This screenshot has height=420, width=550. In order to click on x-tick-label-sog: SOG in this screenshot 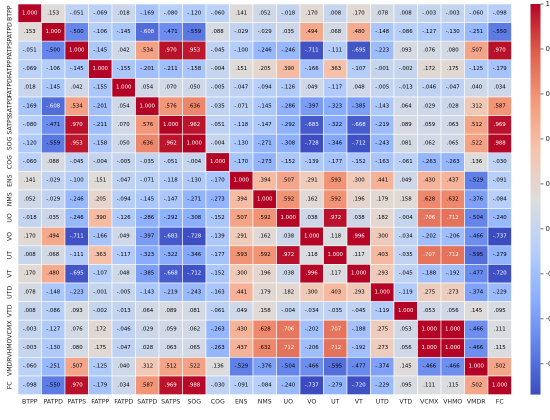, I will do `click(194, 402)`.